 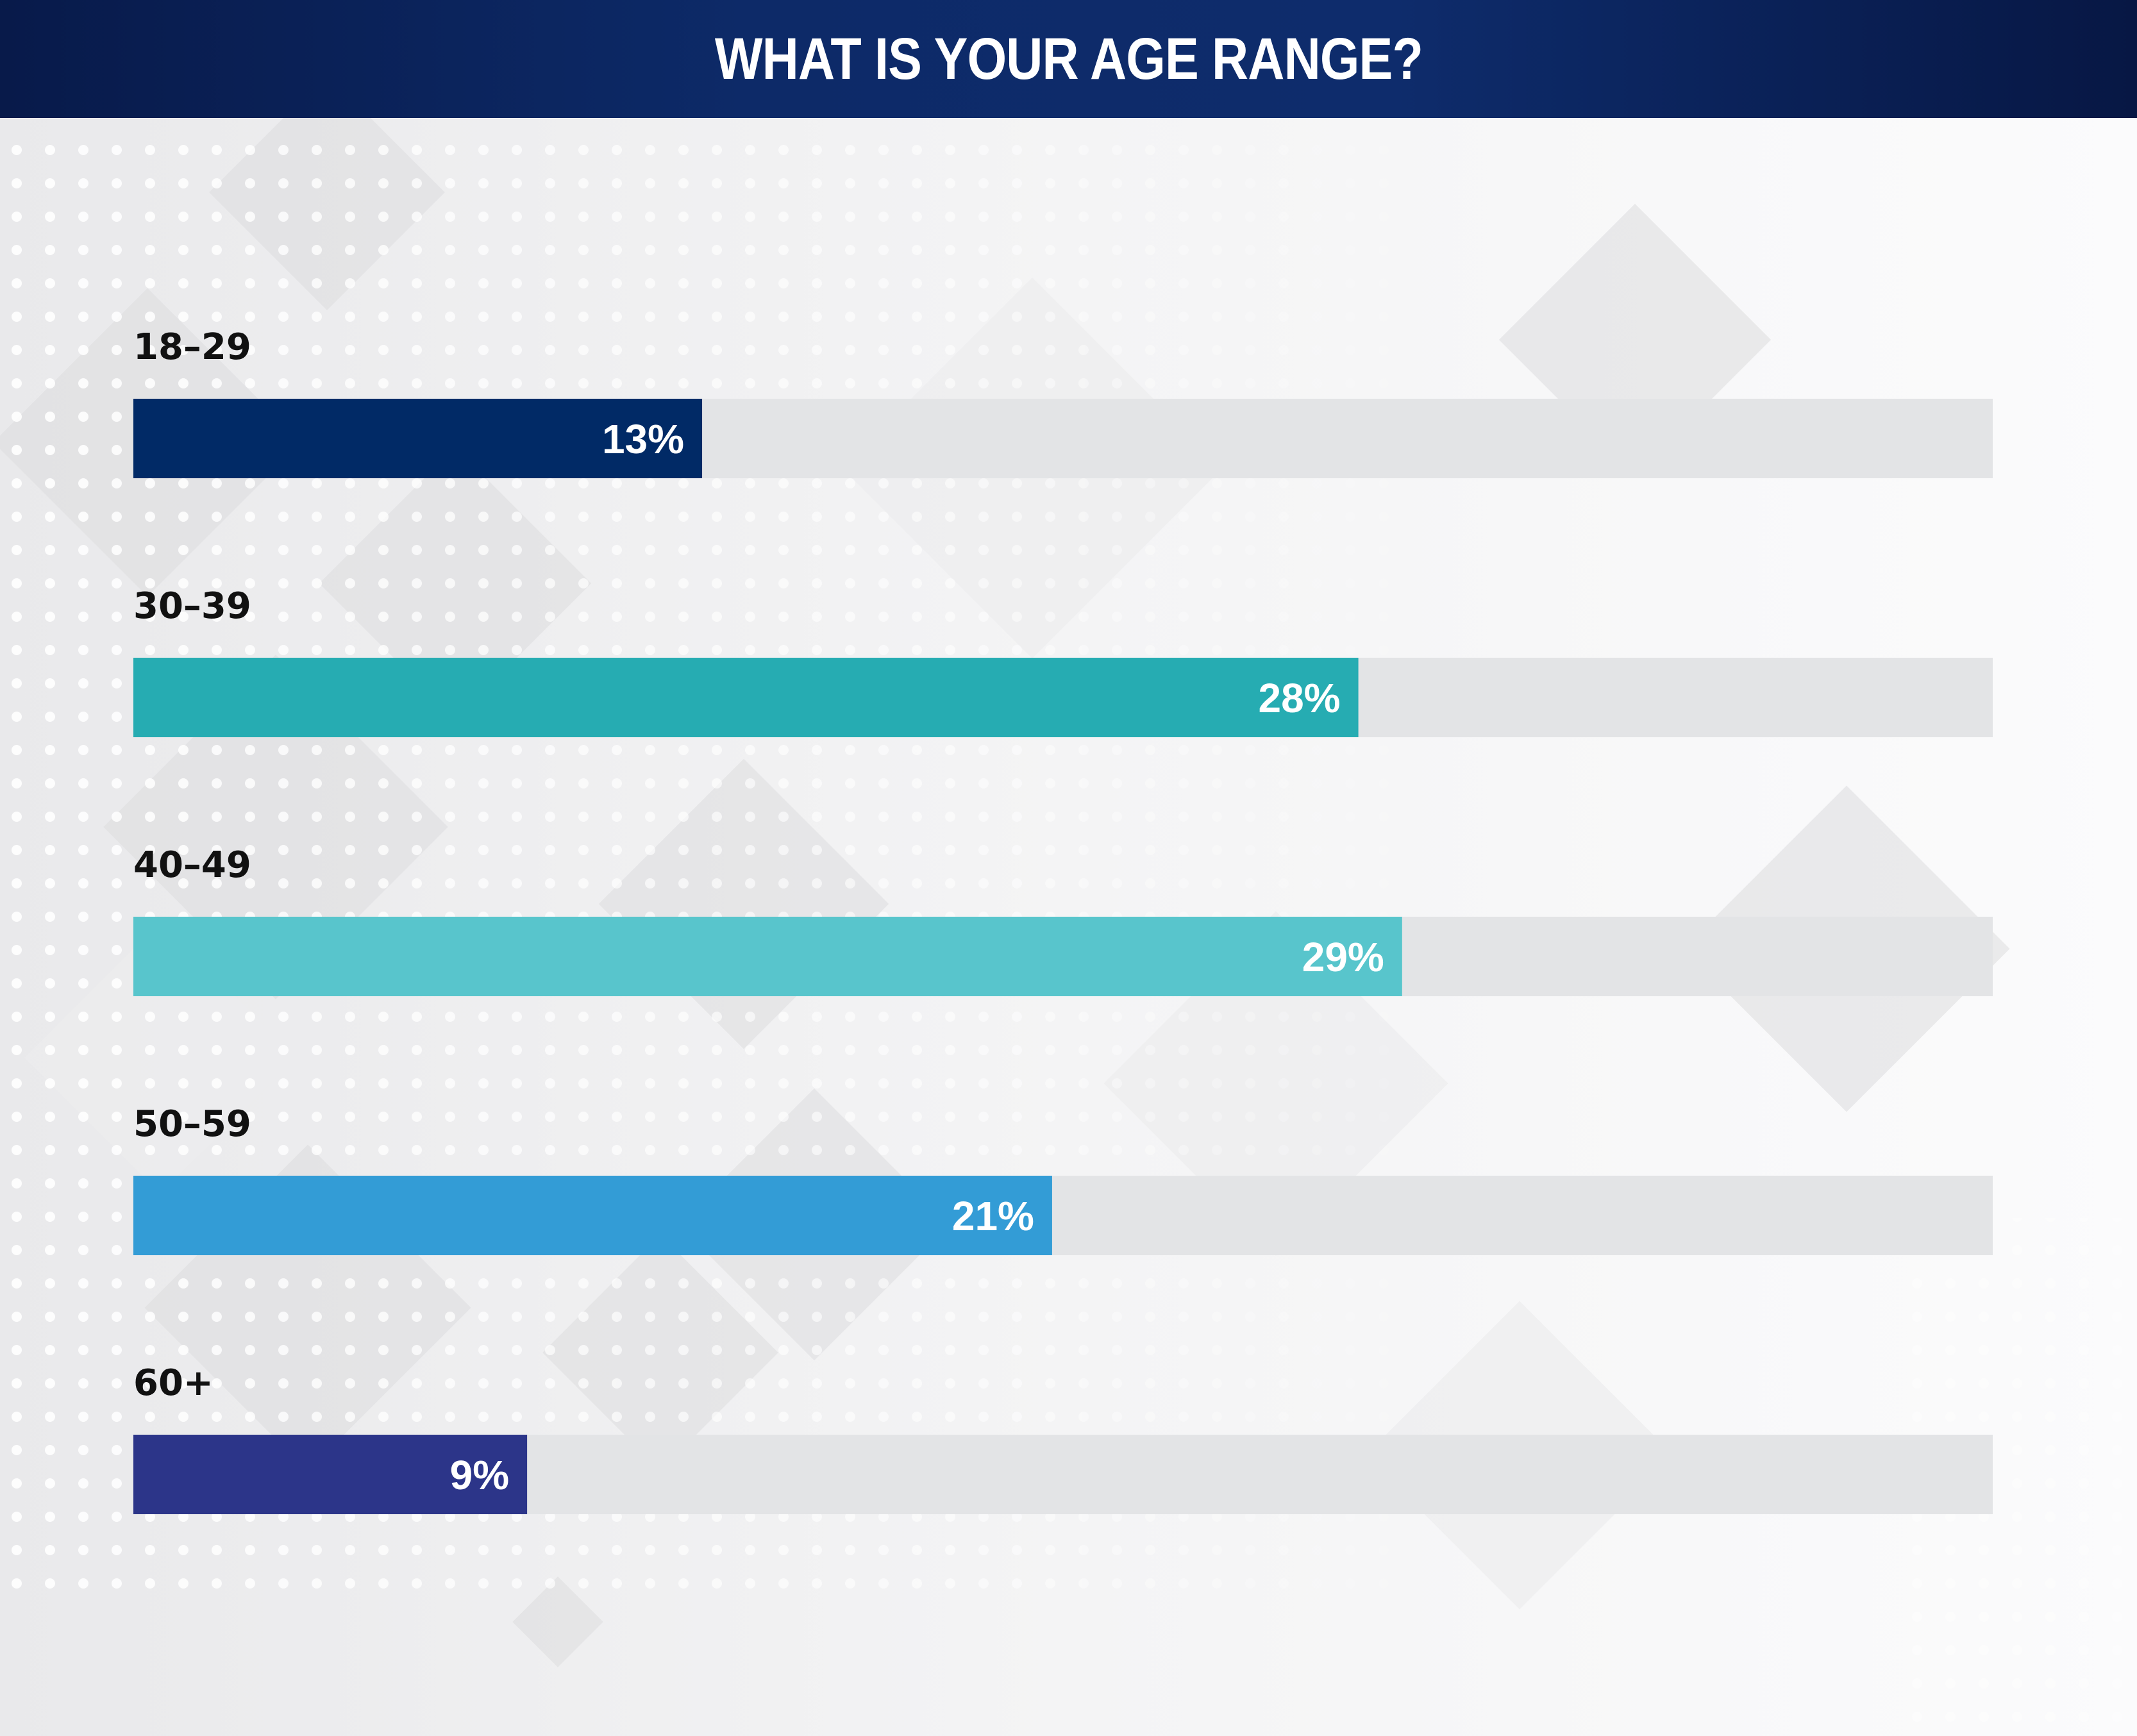 I want to click on page-title: WHAT IS YOUR AGE RANGE?, so click(x=1068, y=59).